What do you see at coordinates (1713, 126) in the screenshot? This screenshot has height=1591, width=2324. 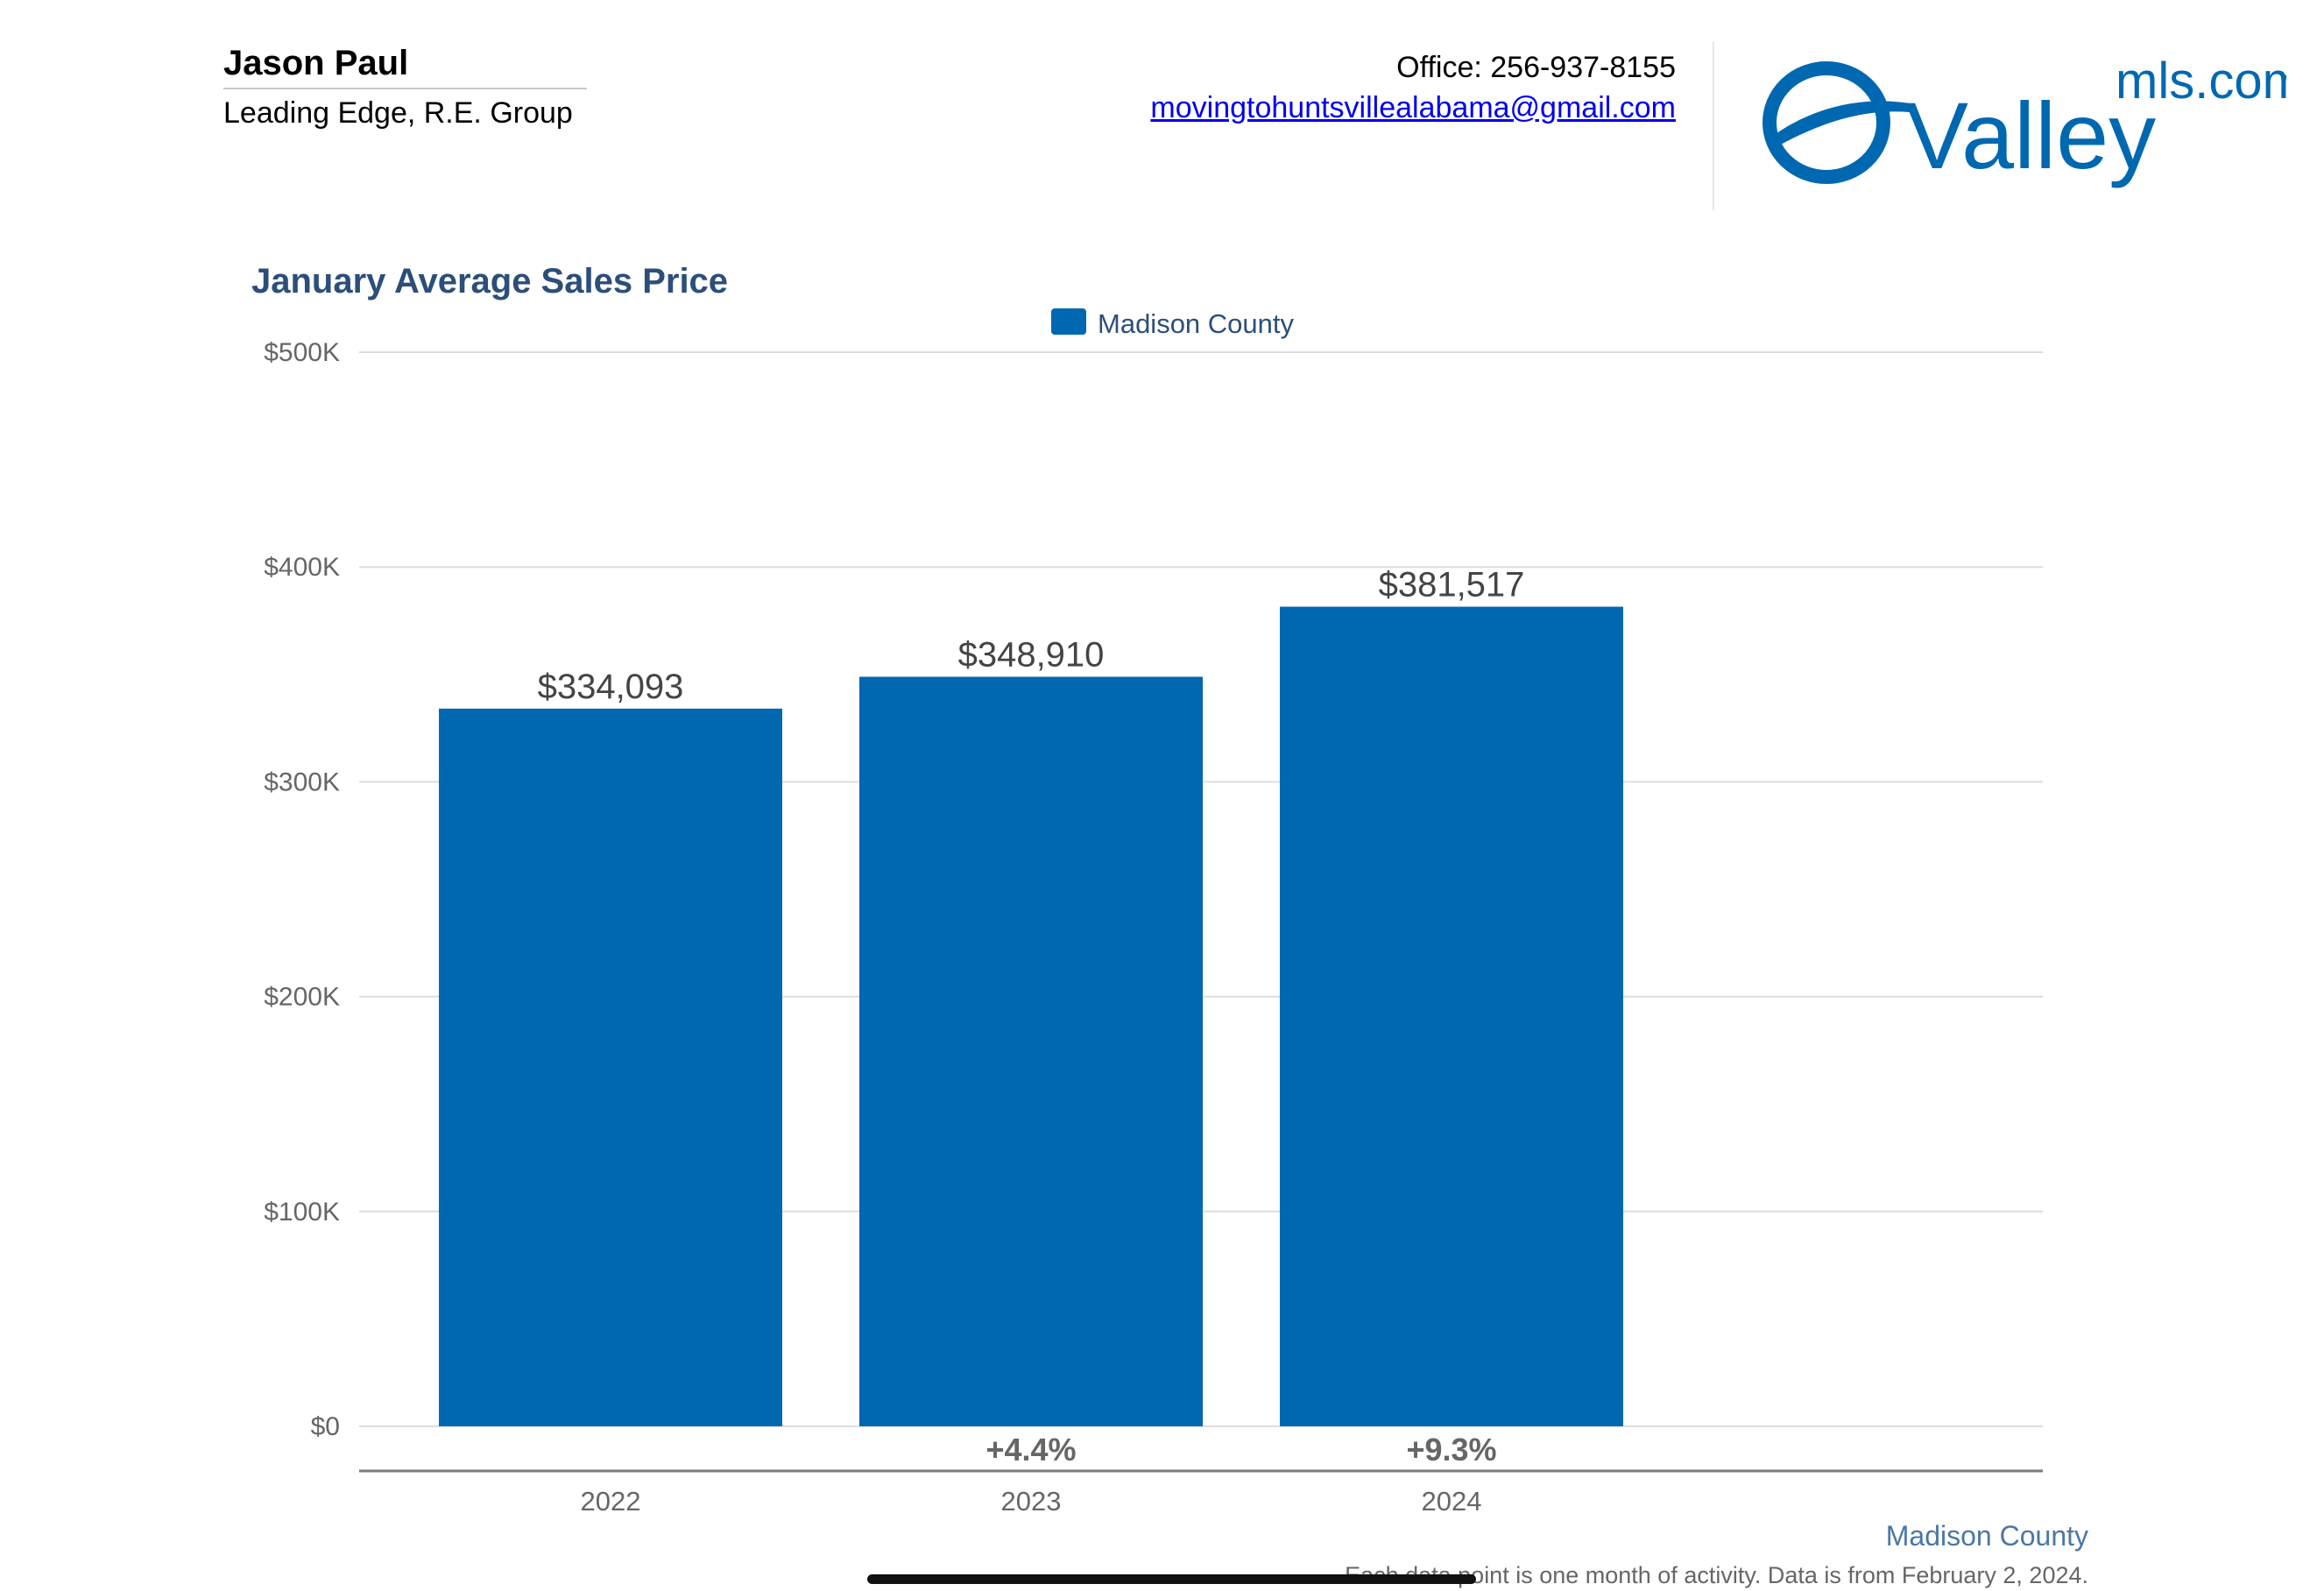 I see `header-divider` at bounding box center [1713, 126].